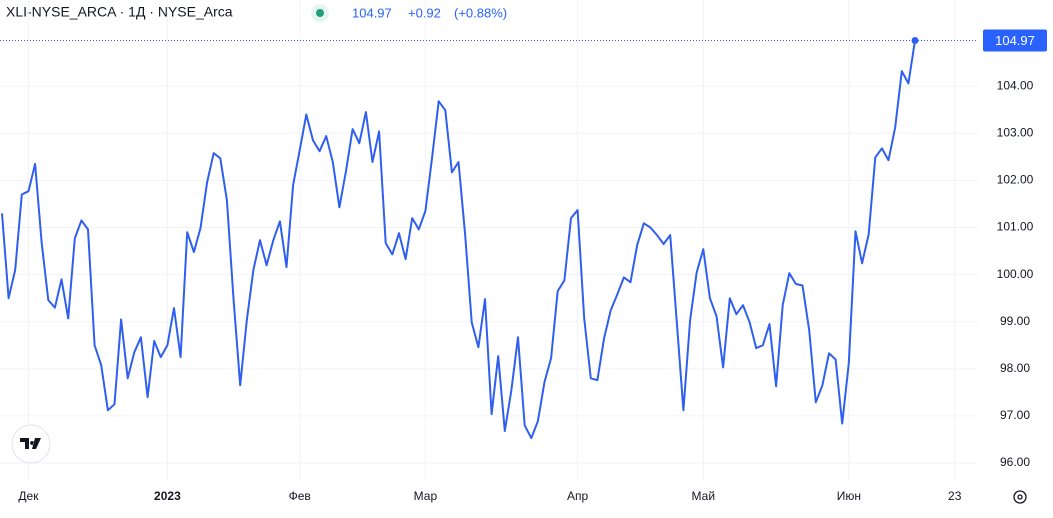  I want to click on y-tick-label: 104.00, so click(1015, 85).